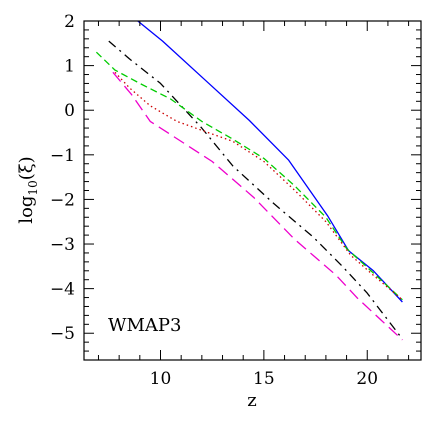 Image resolution: width=443 pixels, height=443 pixels. Describe the element at coordinates (367, 379) in the screenshot. I see `x-tick-label: 20` at that location.